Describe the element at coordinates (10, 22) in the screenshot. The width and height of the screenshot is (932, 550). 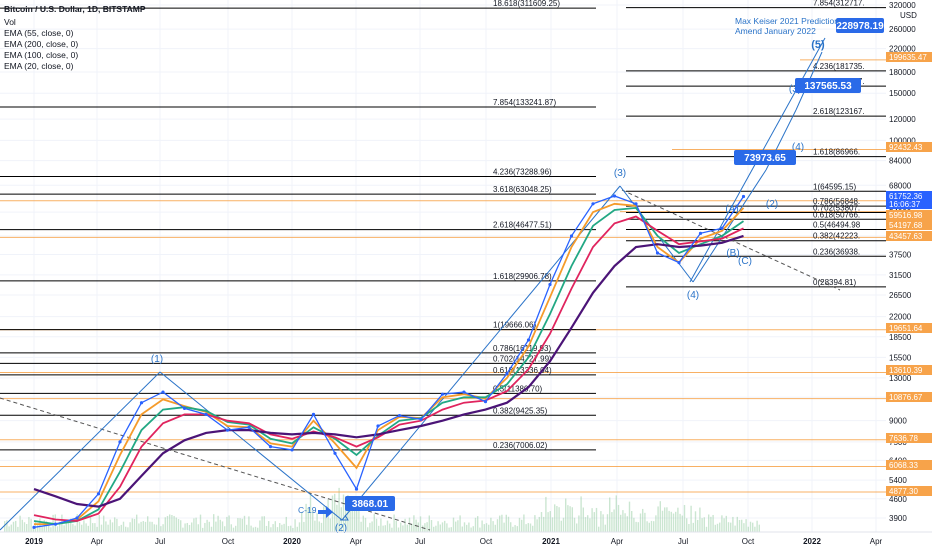
I see `indicator-vol: Vol` at that location.